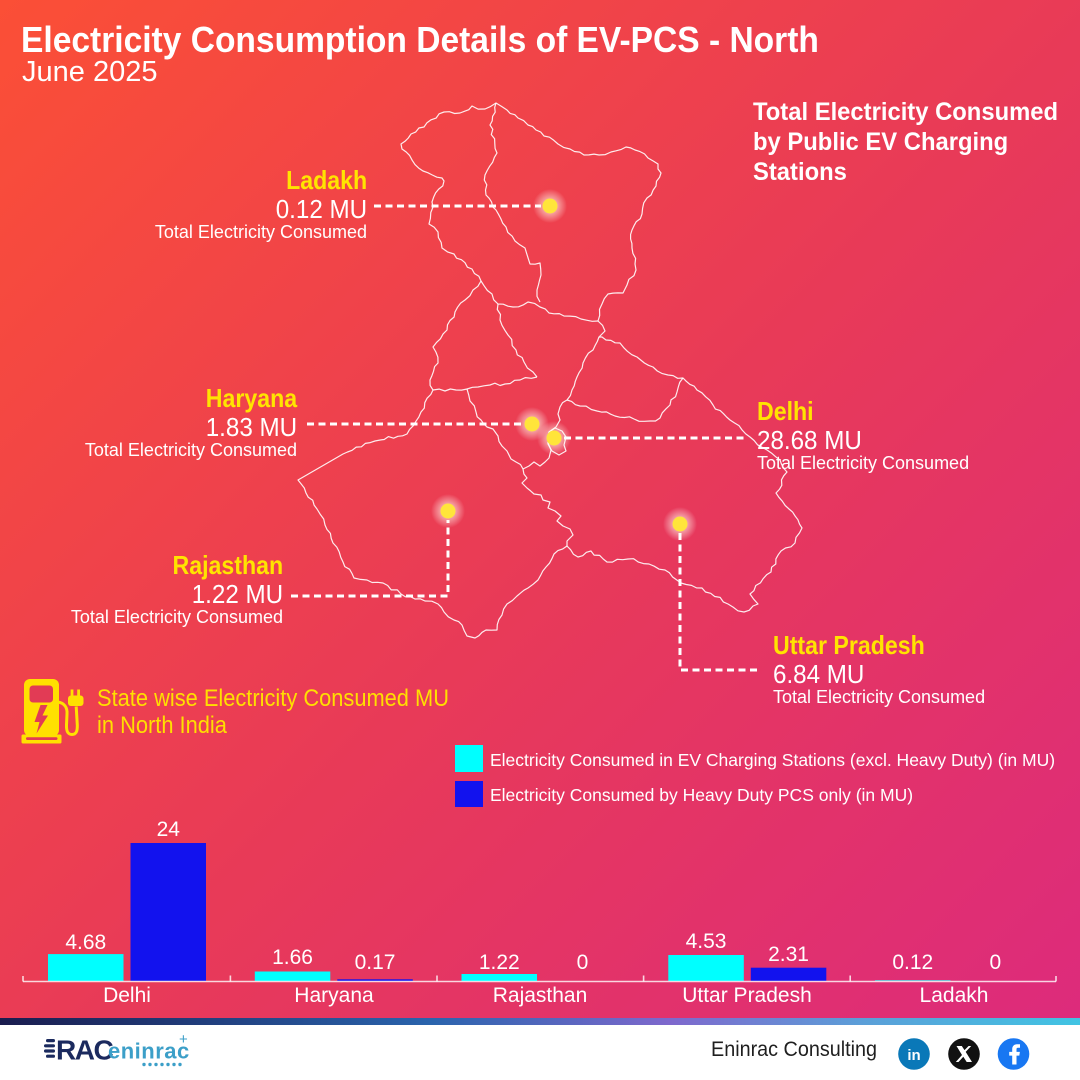  What do you see at coordinates (149, 1051) in the screenshot?
I see `svg-text: eninrac` at bounding box center [149, 1051].